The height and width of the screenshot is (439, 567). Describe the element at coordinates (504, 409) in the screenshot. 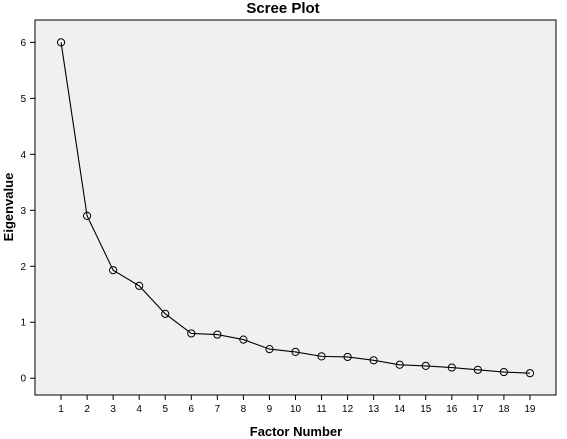

I see `x-tick-label: 18` at that location.